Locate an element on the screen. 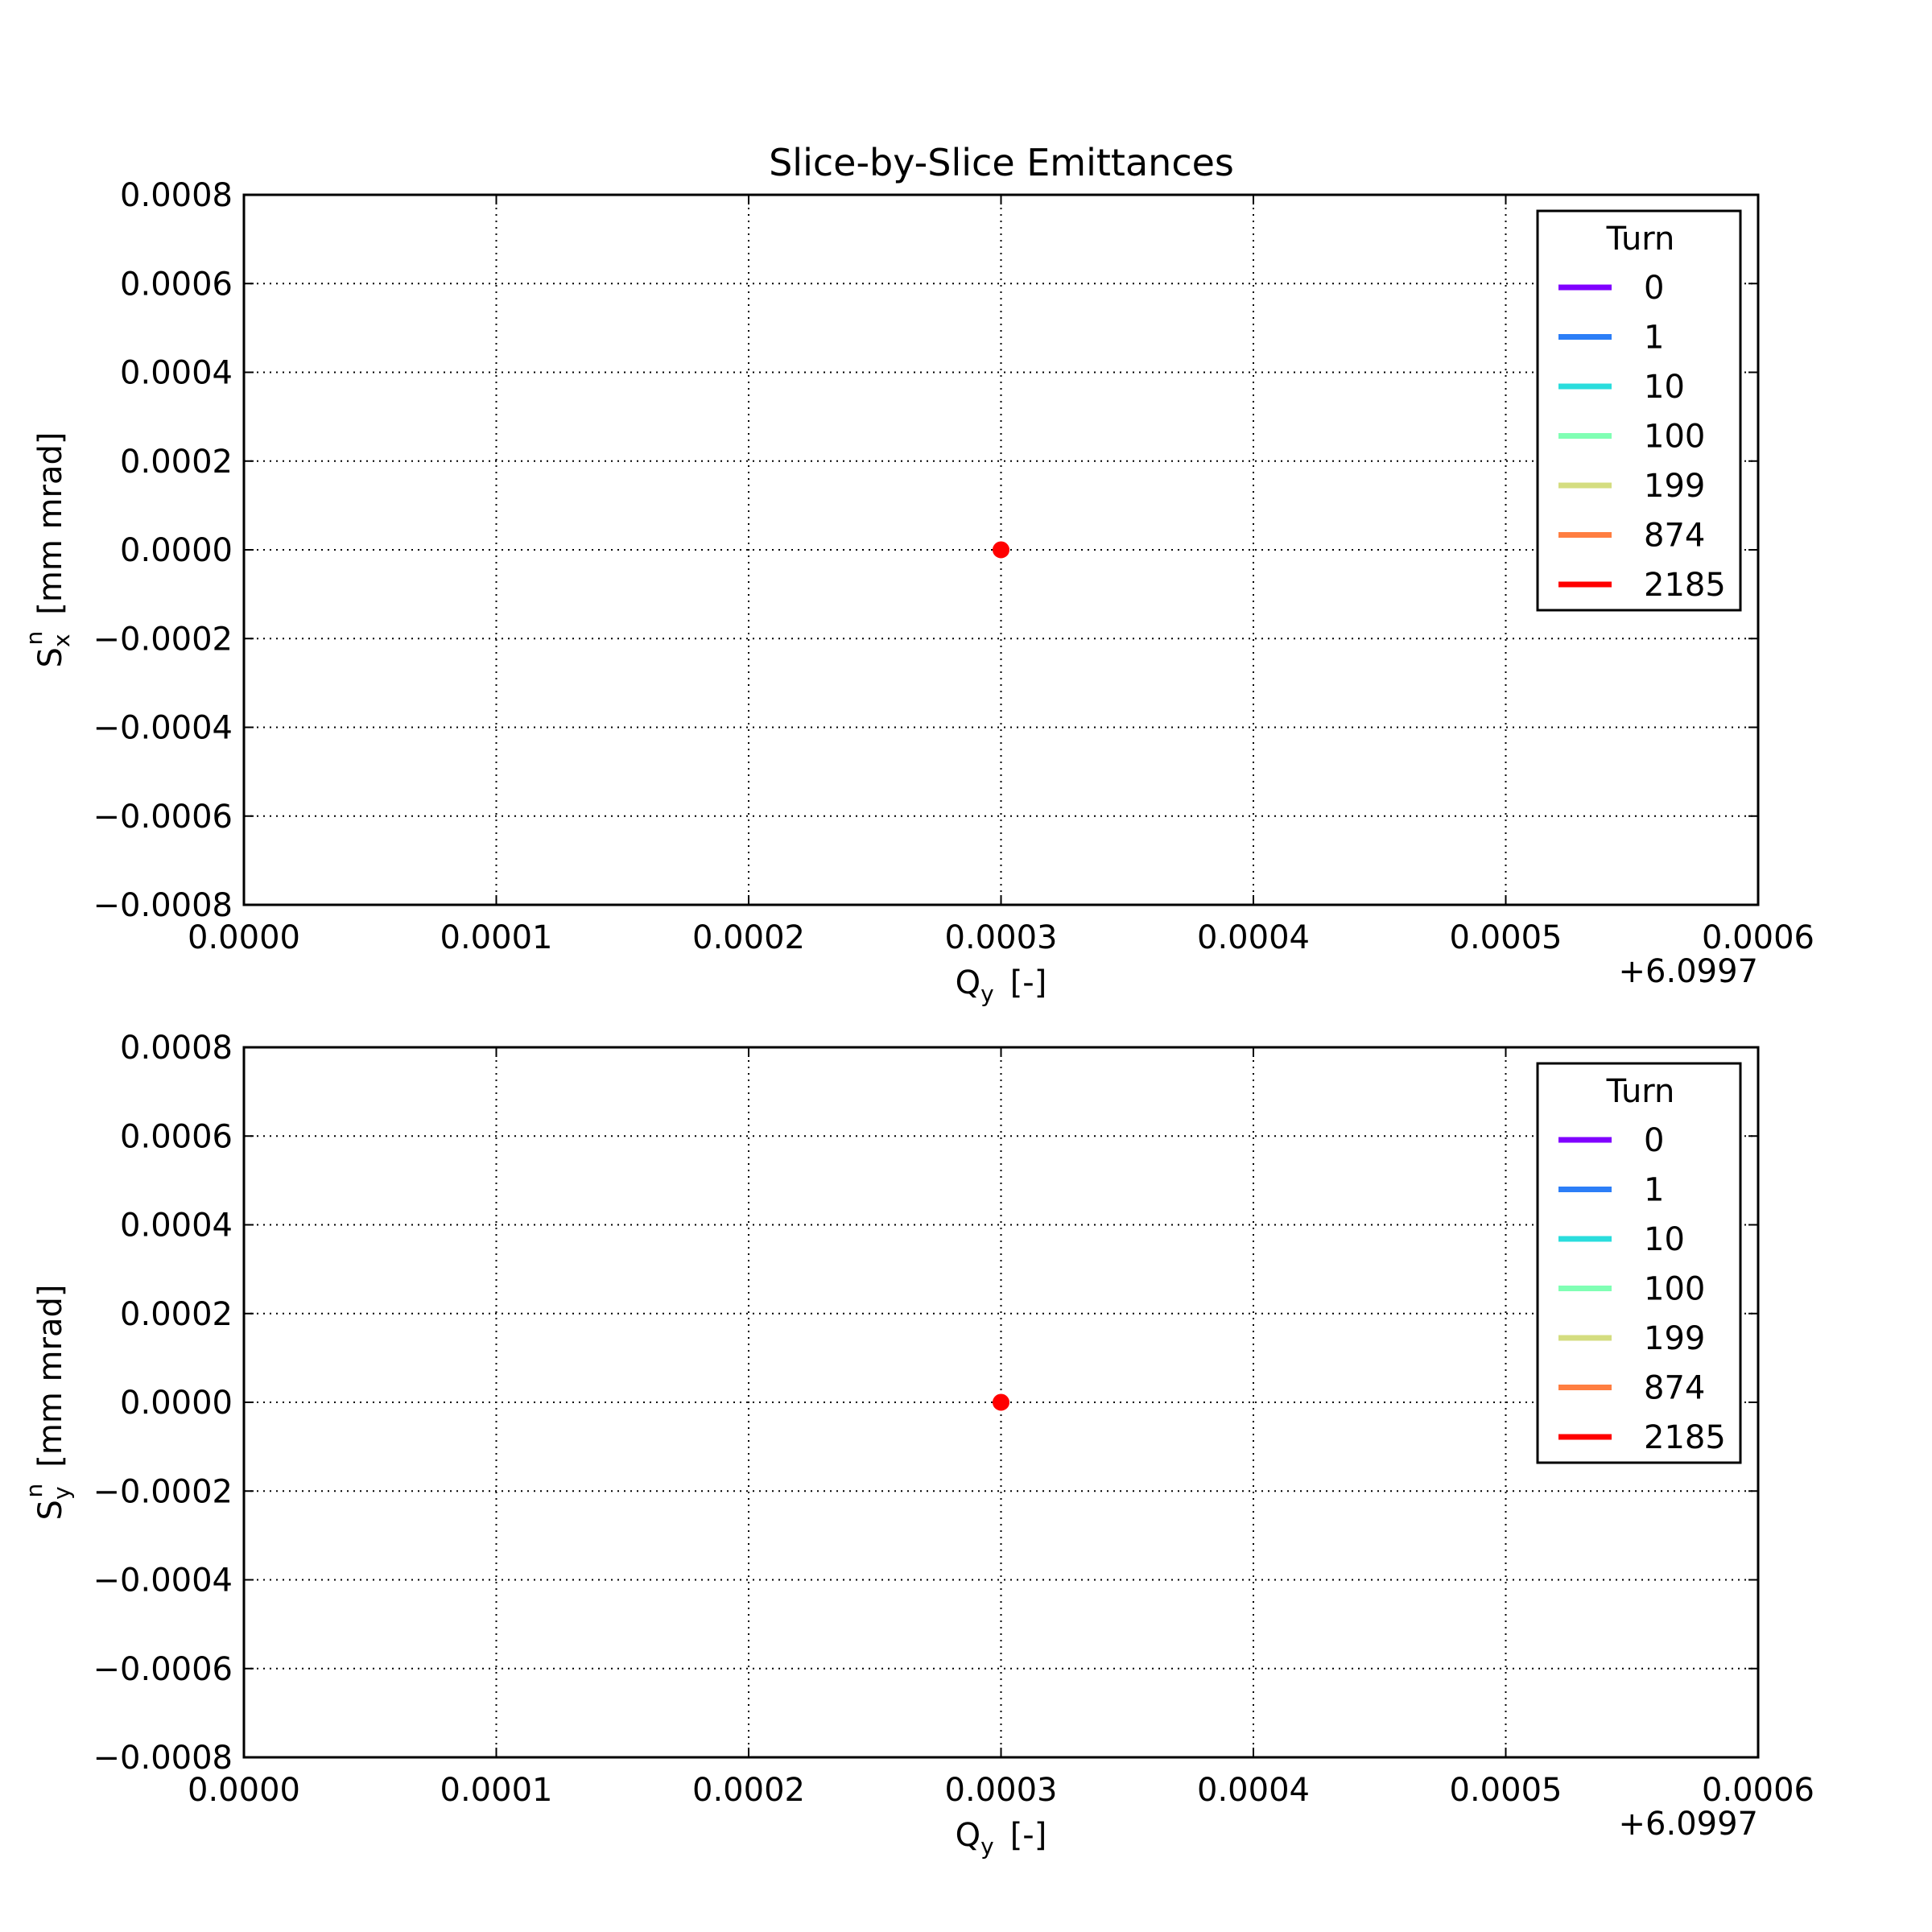  y-axis-label: Sxn [mm mrad] is located at coordinates (48, 550).